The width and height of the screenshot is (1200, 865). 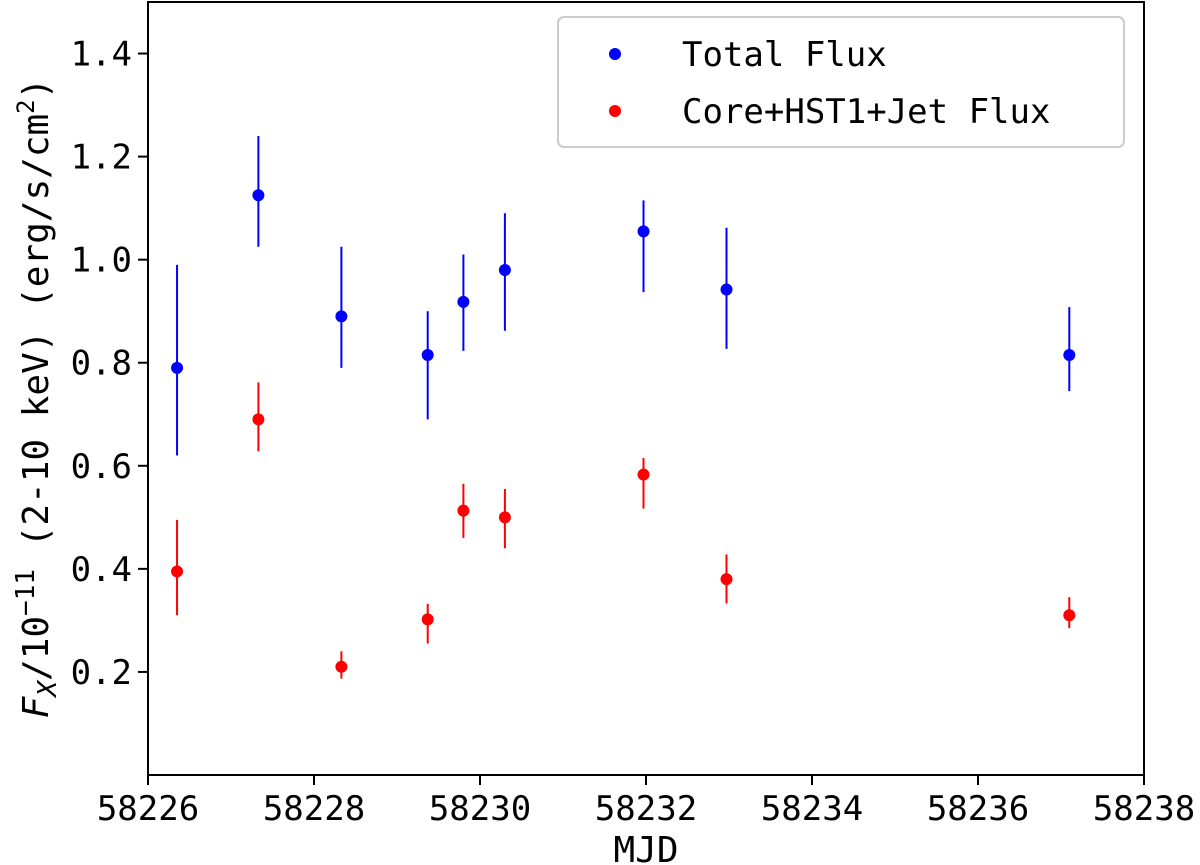 I want to click on legend-label-total: Total Flux, so click(x=784, y=55).